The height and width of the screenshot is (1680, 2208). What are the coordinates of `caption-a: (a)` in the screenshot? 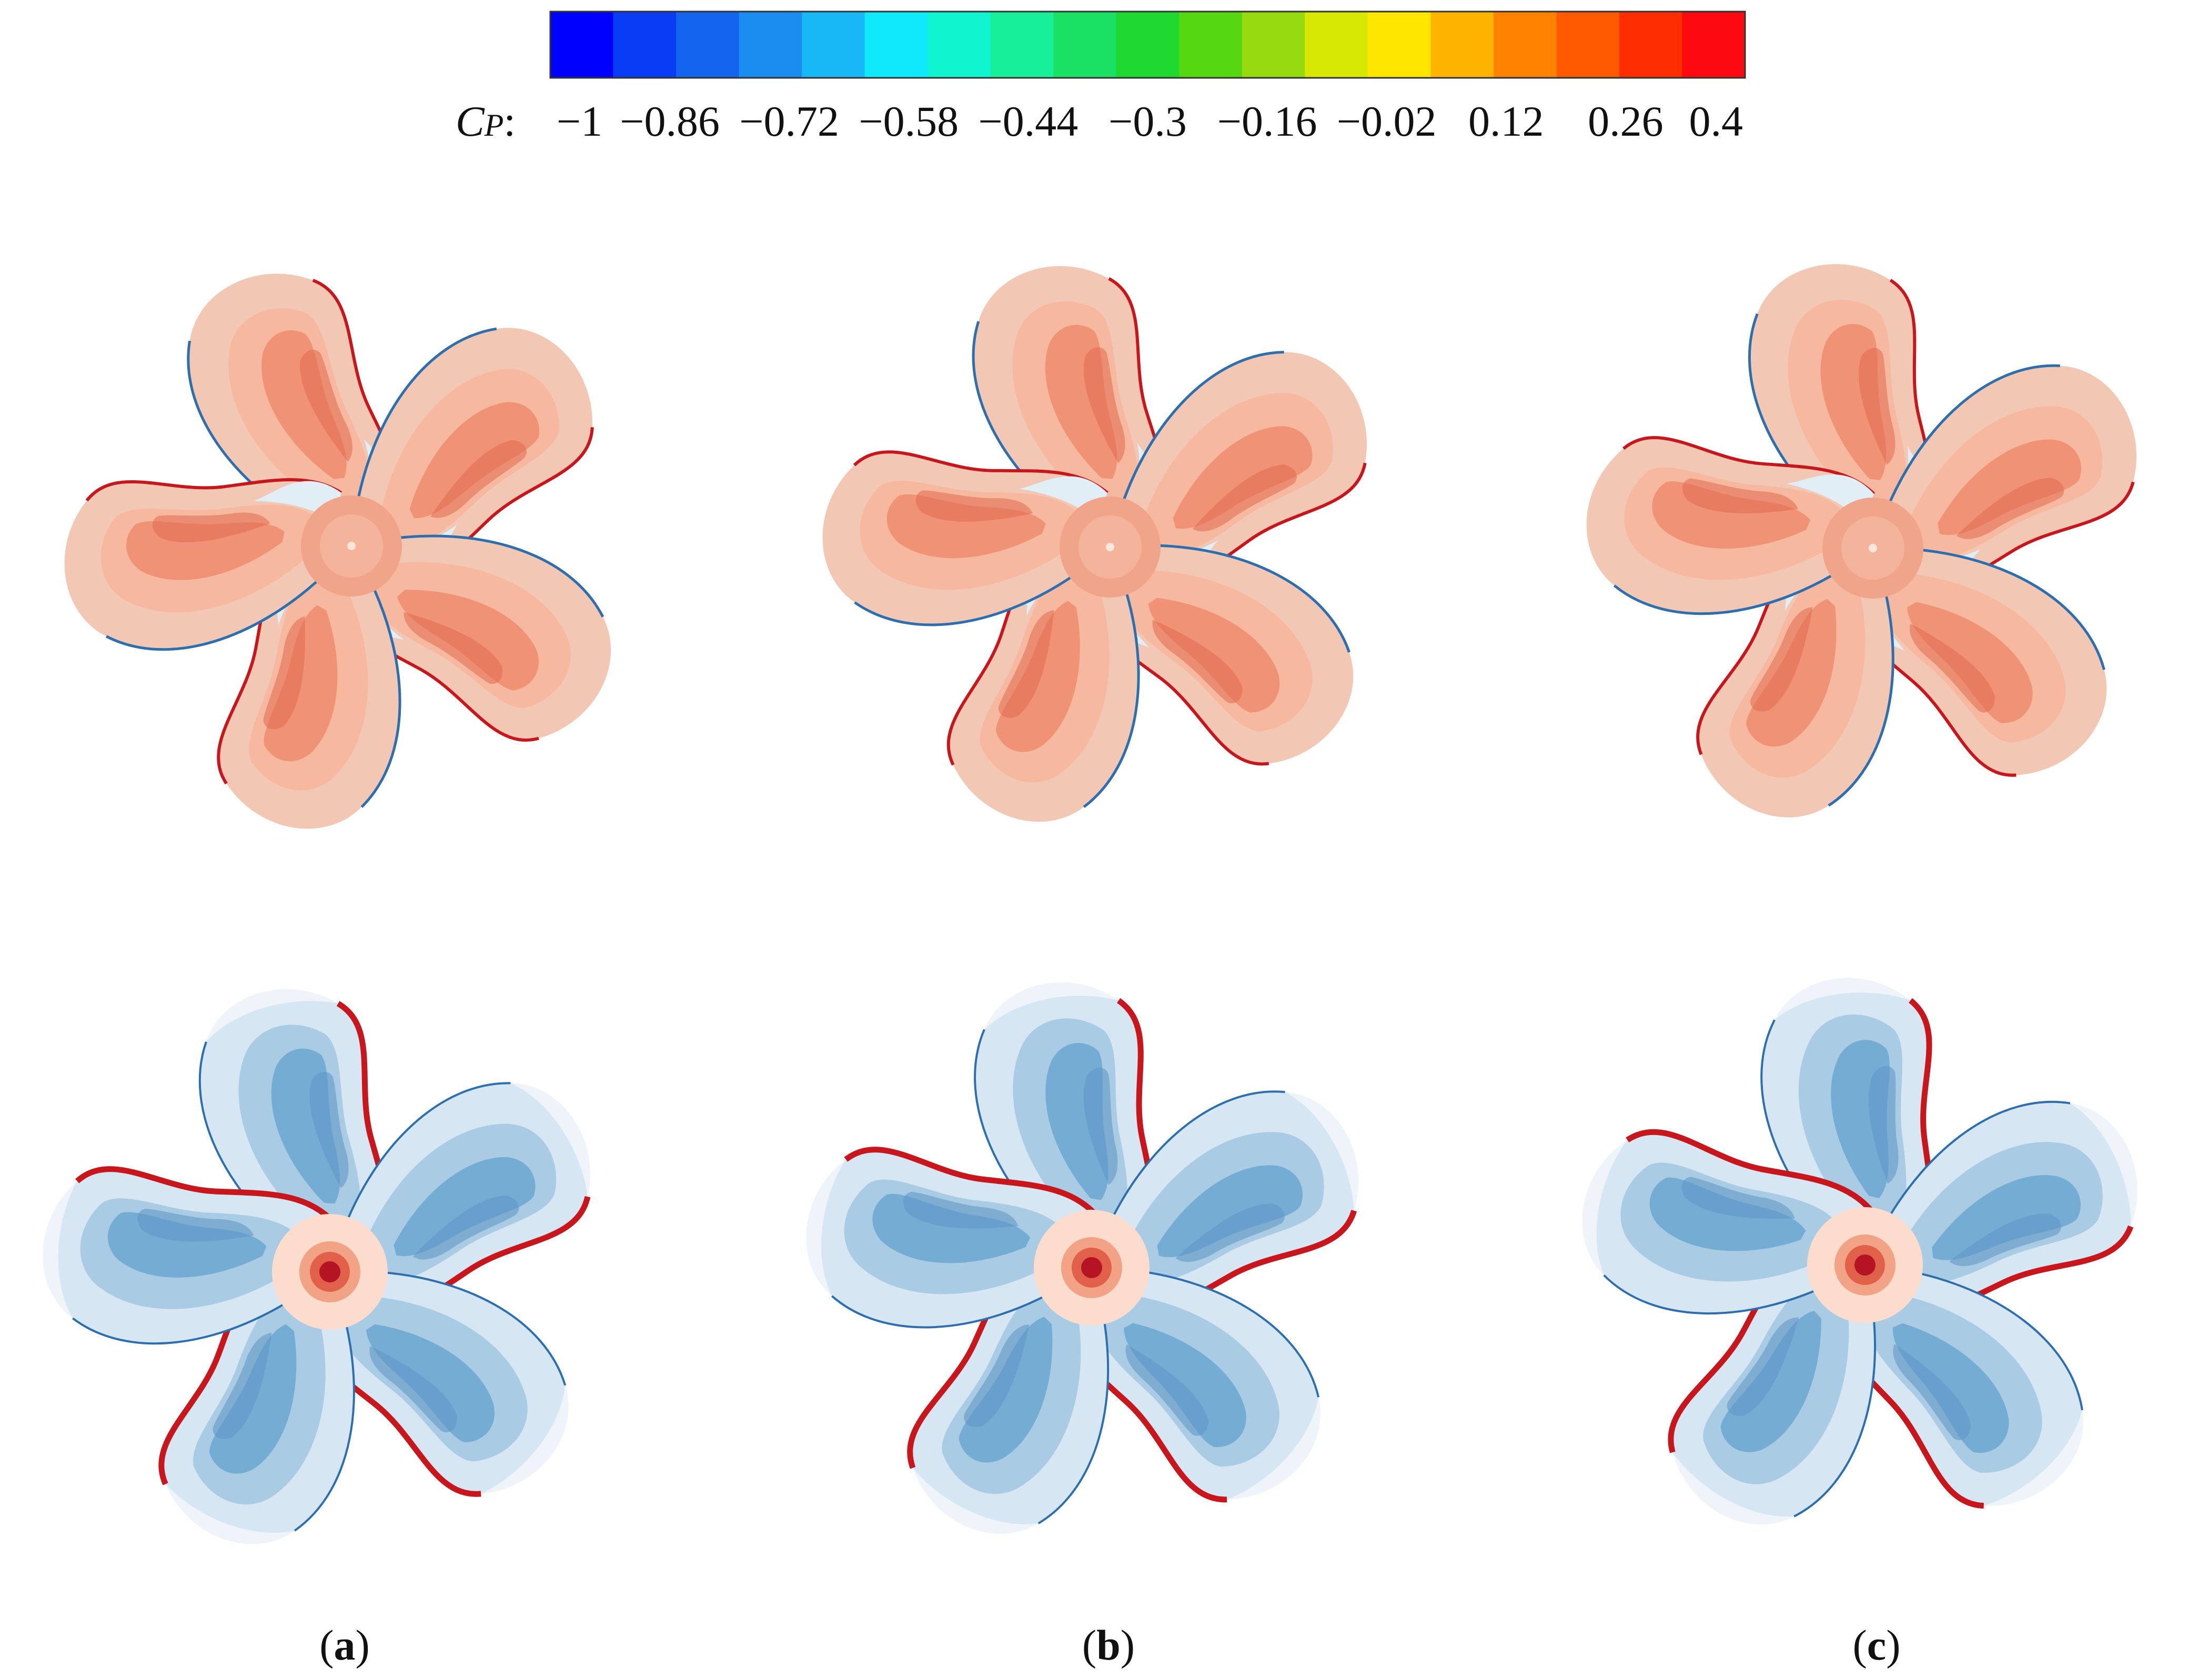 It's located at (344, 1645).